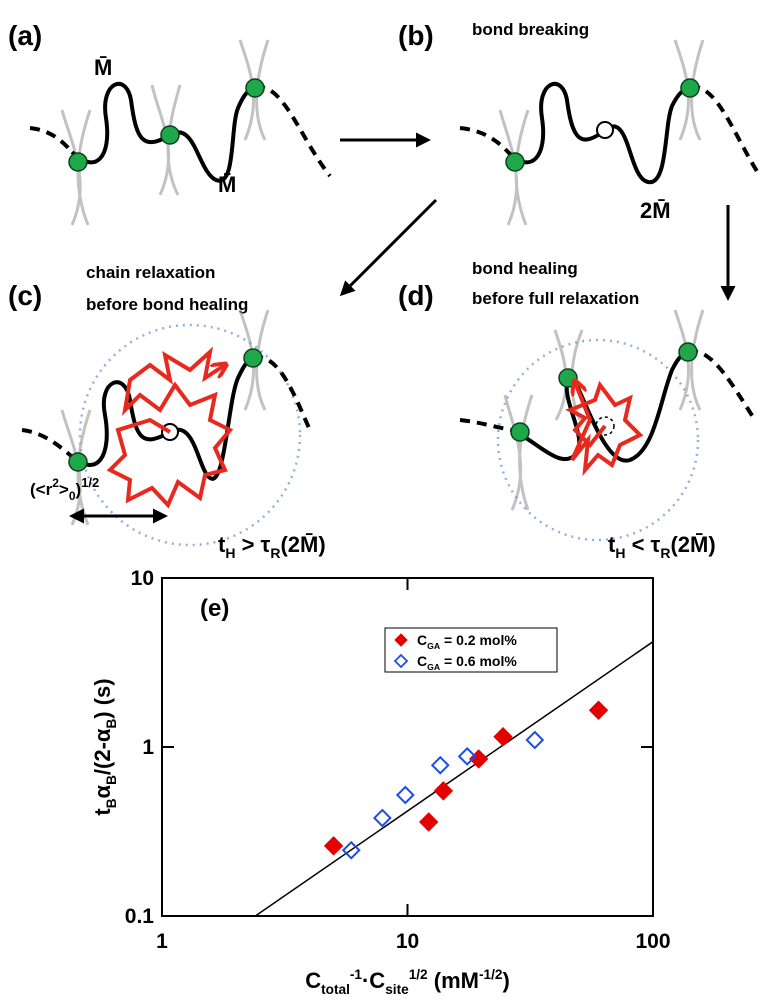 This screenshot has height=1003, width=773. I want to click on caption: before full relaxation, so click(555, 298).